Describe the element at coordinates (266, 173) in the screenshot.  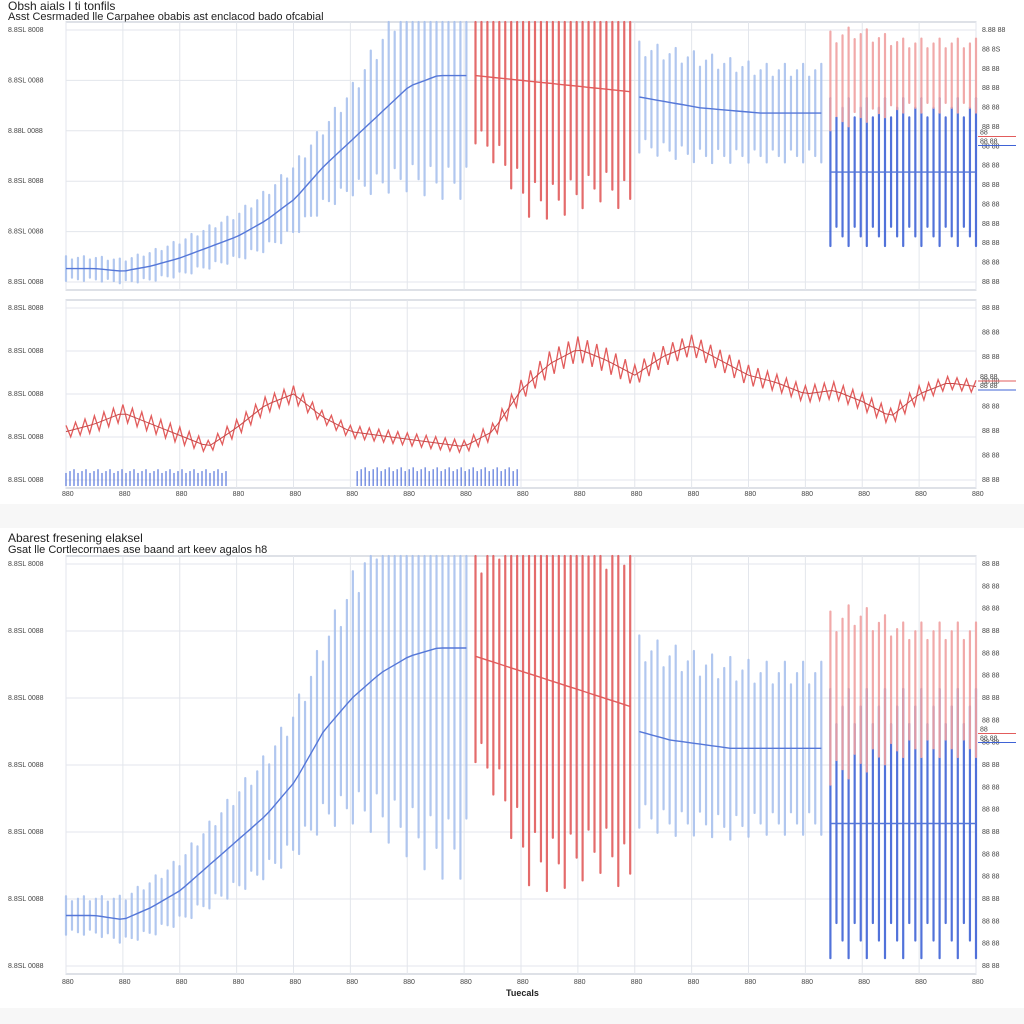
I see `top-upper-segment-0-trend` at that location.